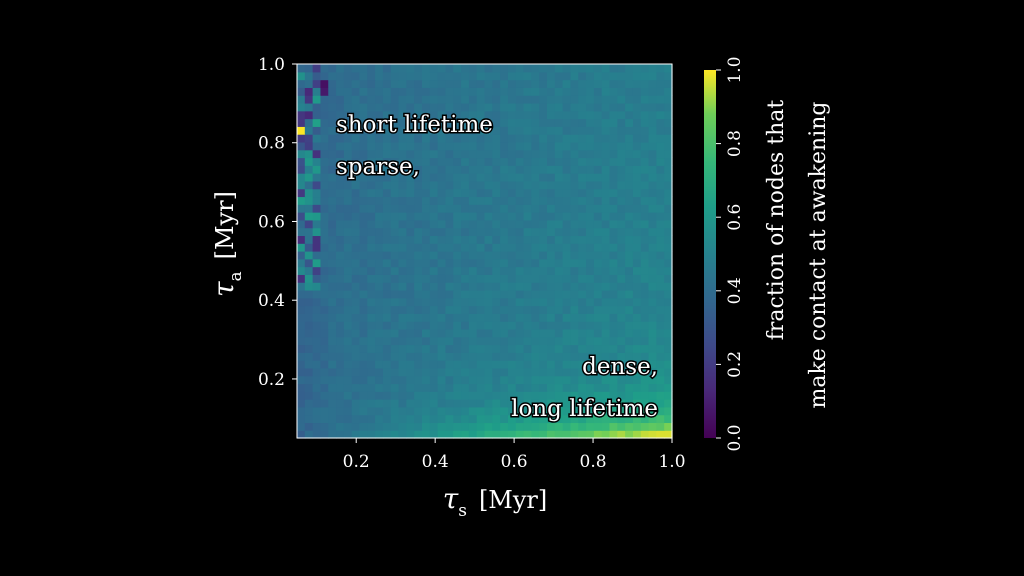 This screenshot has height=576, width=1024. I want to click on colorbar-tick-label: 0.4, so click(735, 290).